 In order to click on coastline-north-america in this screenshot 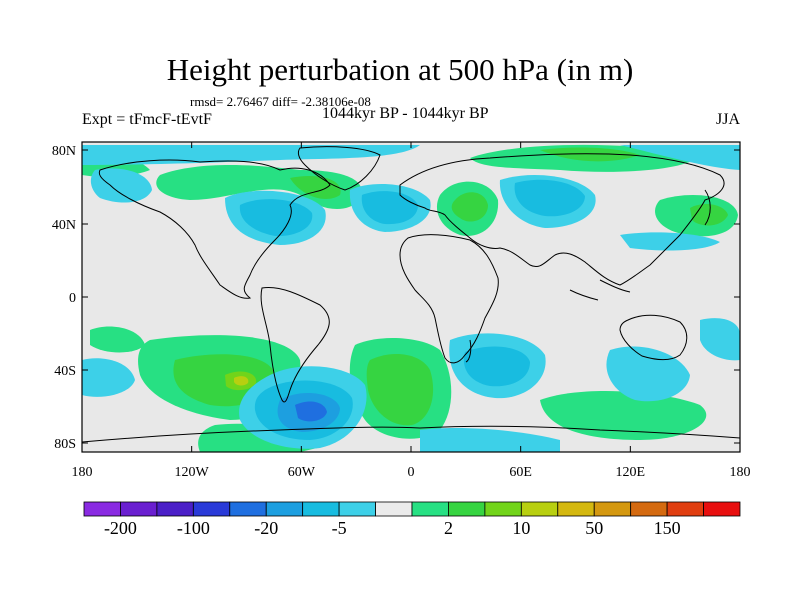, I will do `click(214, 229)`.